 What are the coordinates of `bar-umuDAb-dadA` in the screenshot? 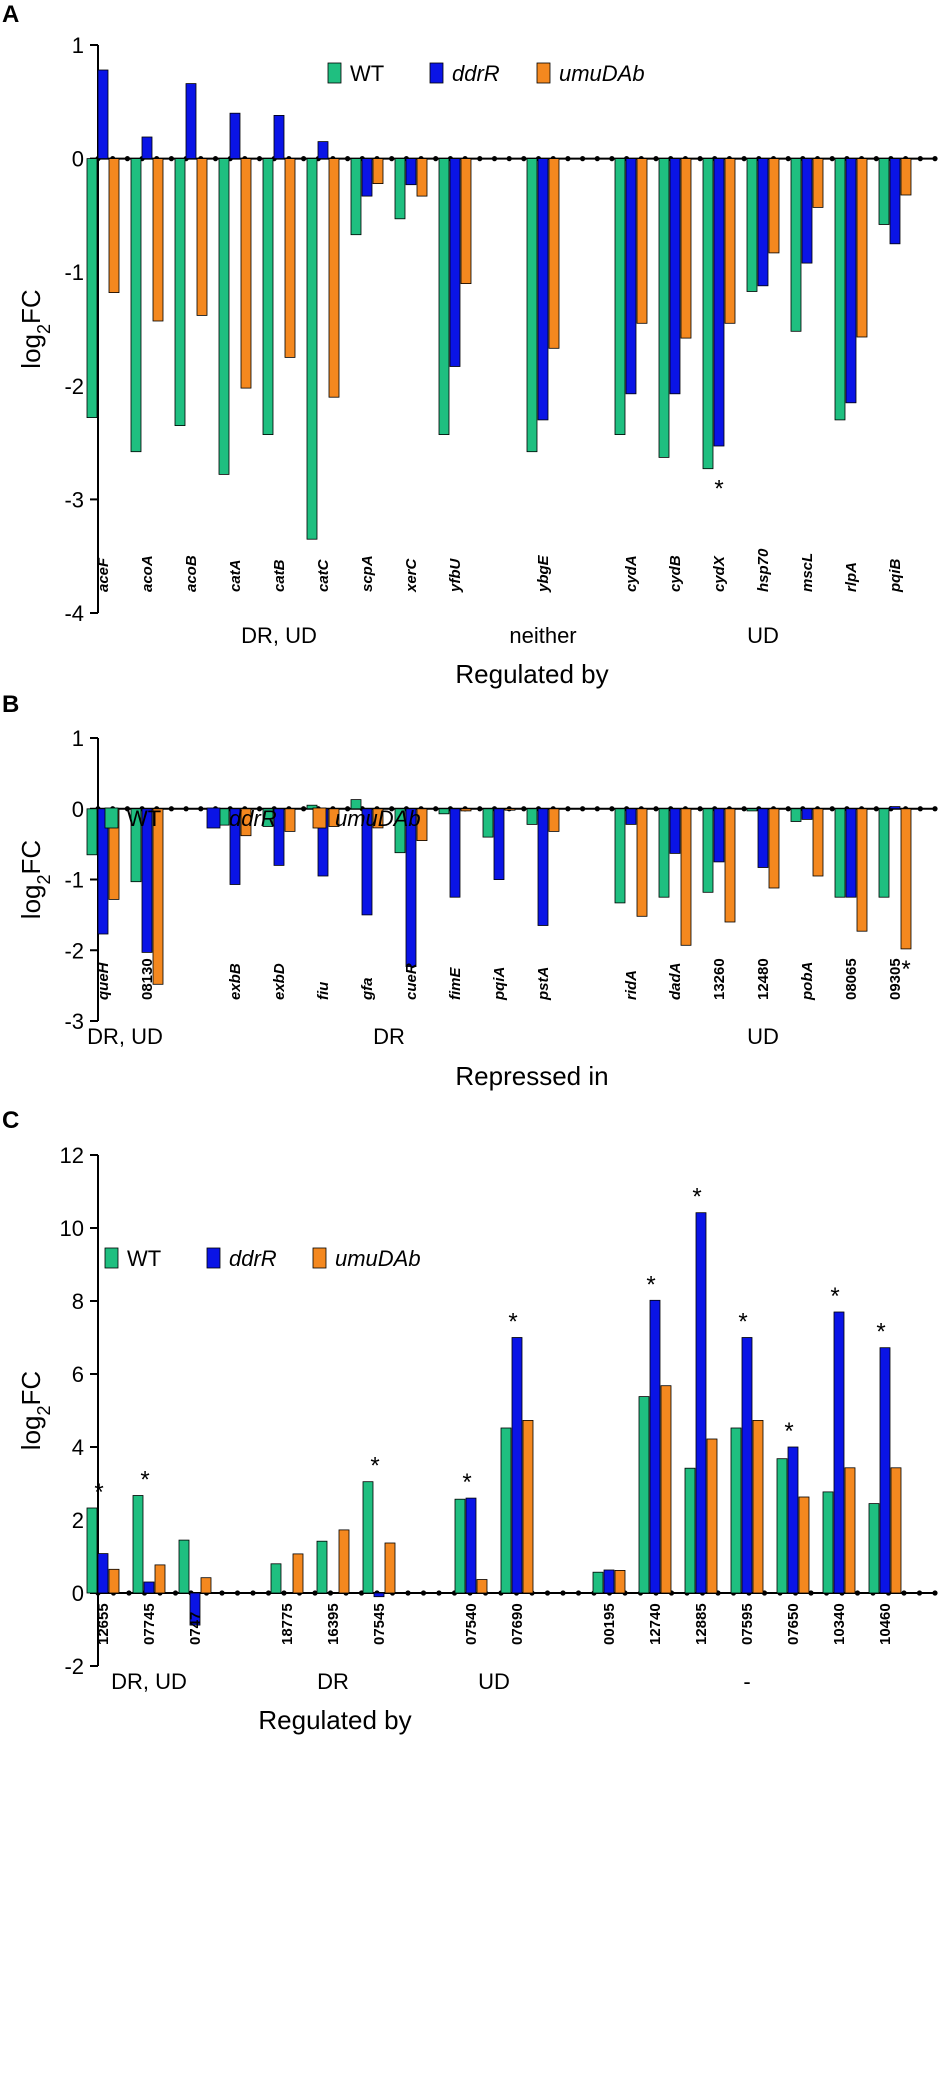 It's located at (686, 877).